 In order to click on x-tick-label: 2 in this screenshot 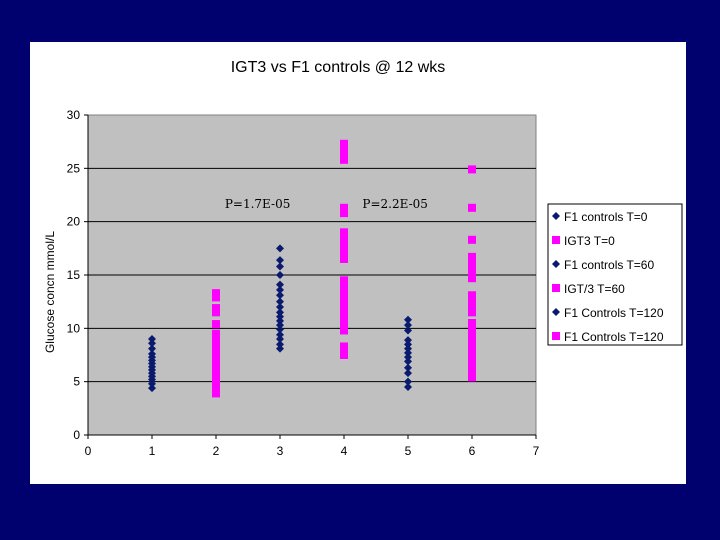, I will do `click(216, 451)`.